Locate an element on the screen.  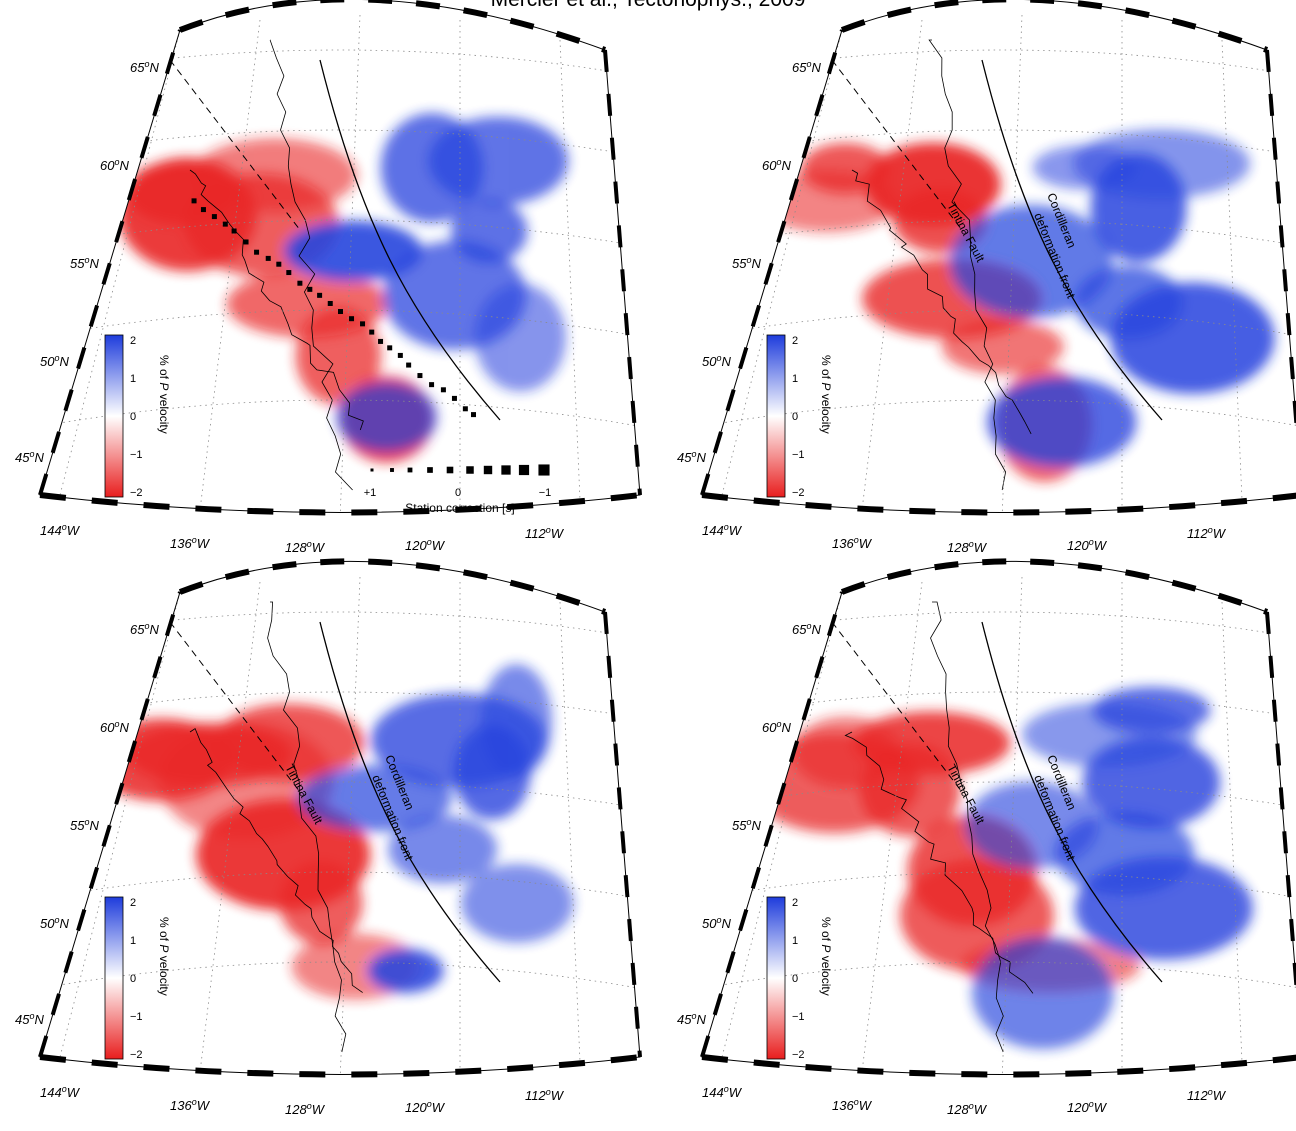
latitude-label: 50oN is located at coordinates (716, 361).